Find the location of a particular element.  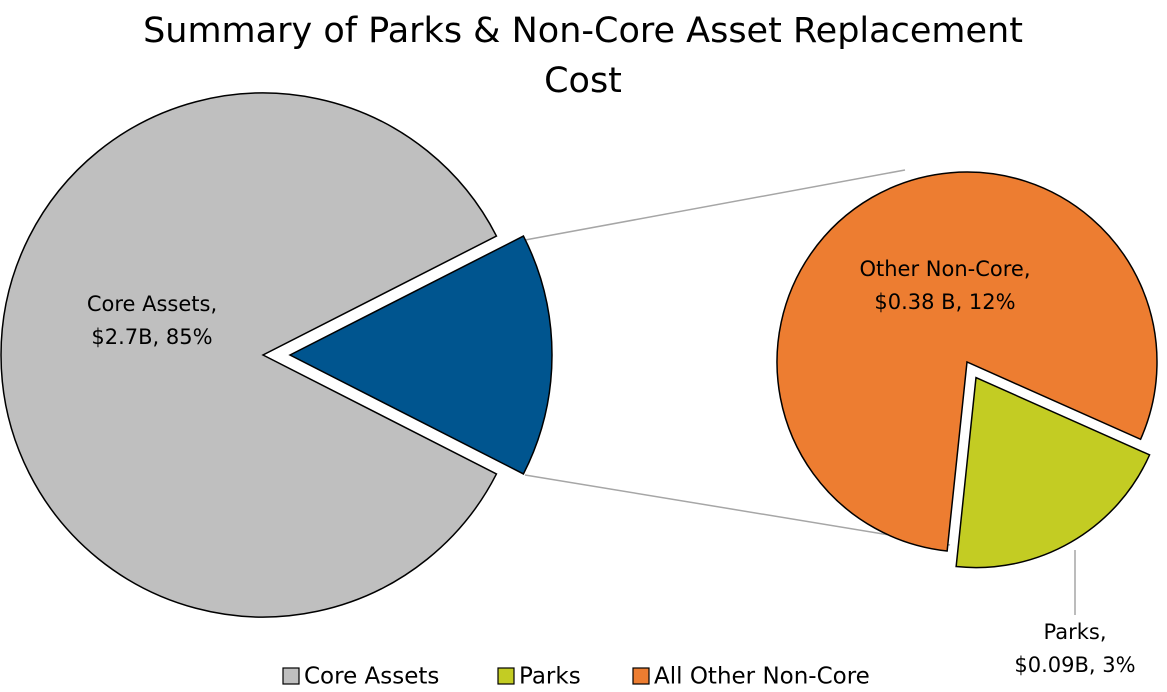

data-label: Parks, is located at coordinates (1075, 632).